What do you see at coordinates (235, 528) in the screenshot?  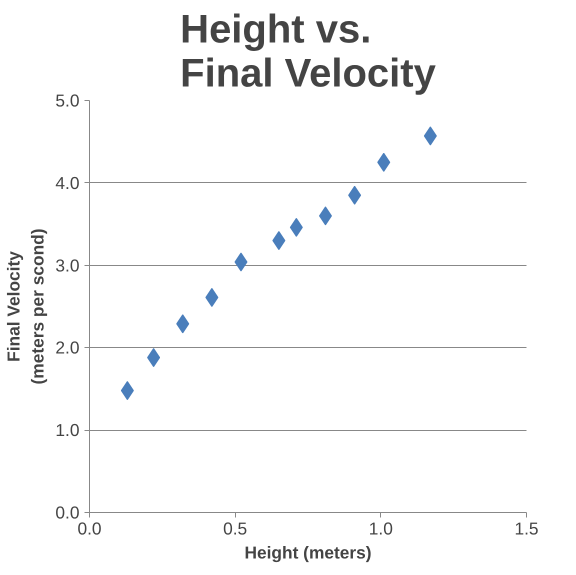 I see `x-tick-label: 0.5` at bounding box center [235, 528].